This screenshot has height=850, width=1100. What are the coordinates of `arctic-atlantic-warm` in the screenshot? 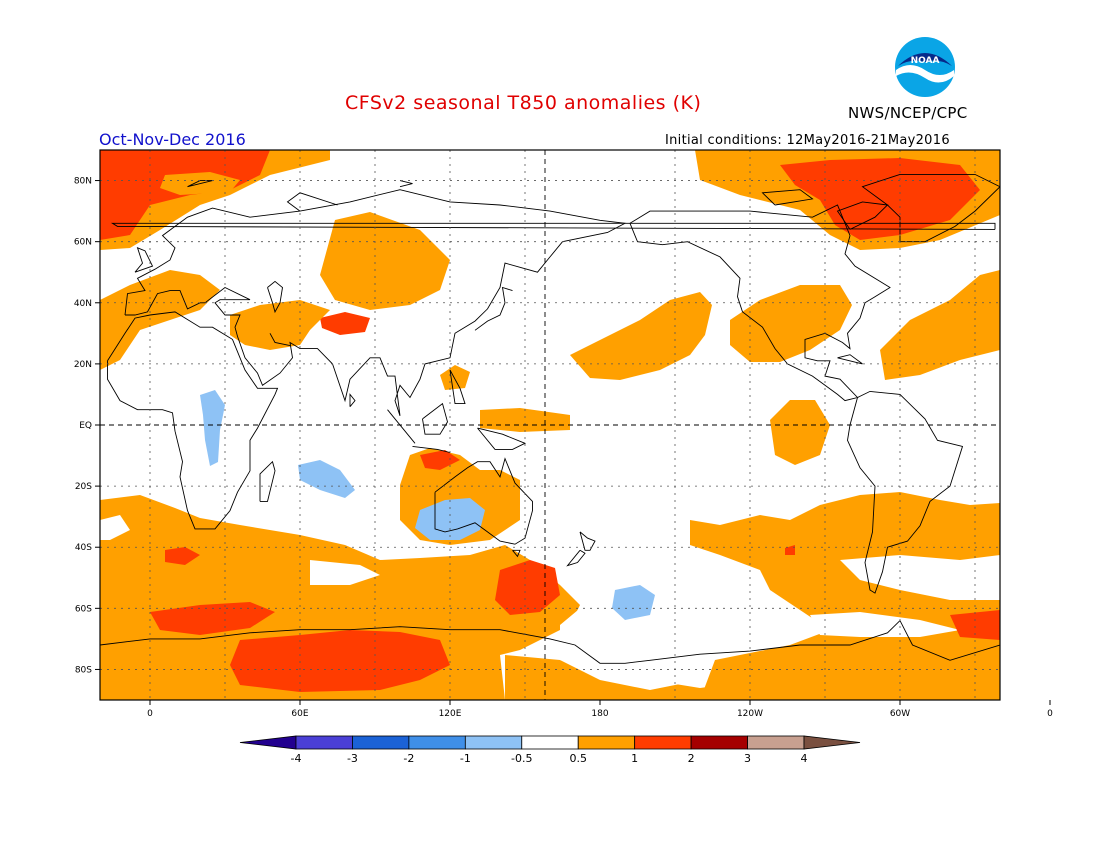 It's located at (185, 195).